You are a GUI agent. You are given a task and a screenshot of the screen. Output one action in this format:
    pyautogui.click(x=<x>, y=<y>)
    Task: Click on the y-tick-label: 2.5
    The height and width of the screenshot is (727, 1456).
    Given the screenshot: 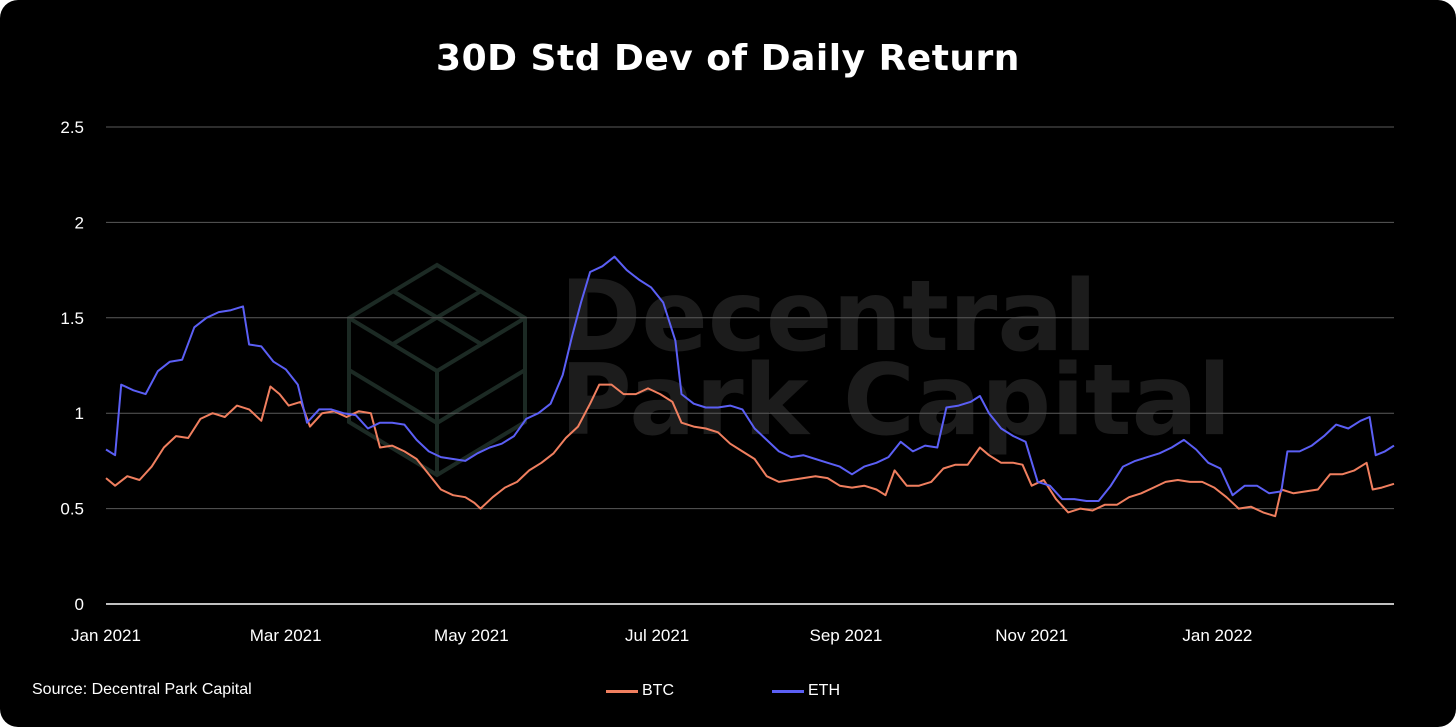 What is the action you would take?
    pyautogui.click(x=72, y=127)
    